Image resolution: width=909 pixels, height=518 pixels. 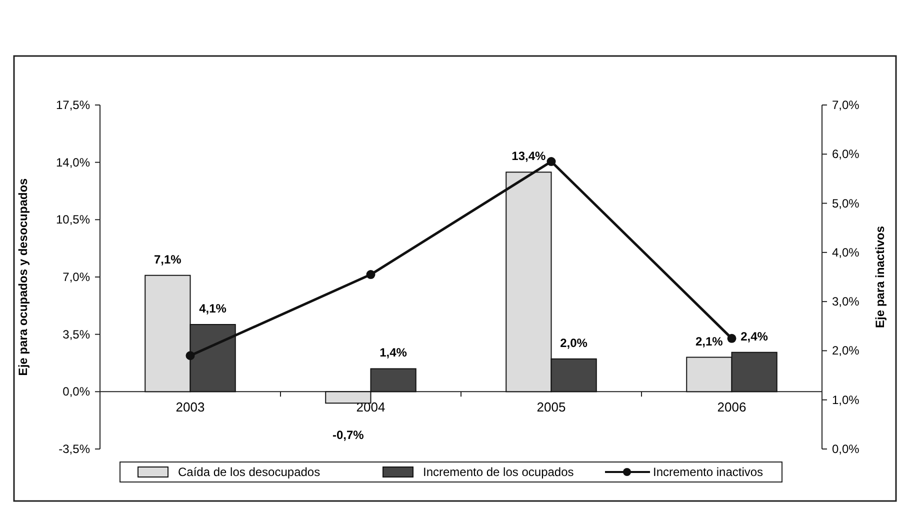 I want to click on data-label: 2,1%, so click(x=710, y=341).